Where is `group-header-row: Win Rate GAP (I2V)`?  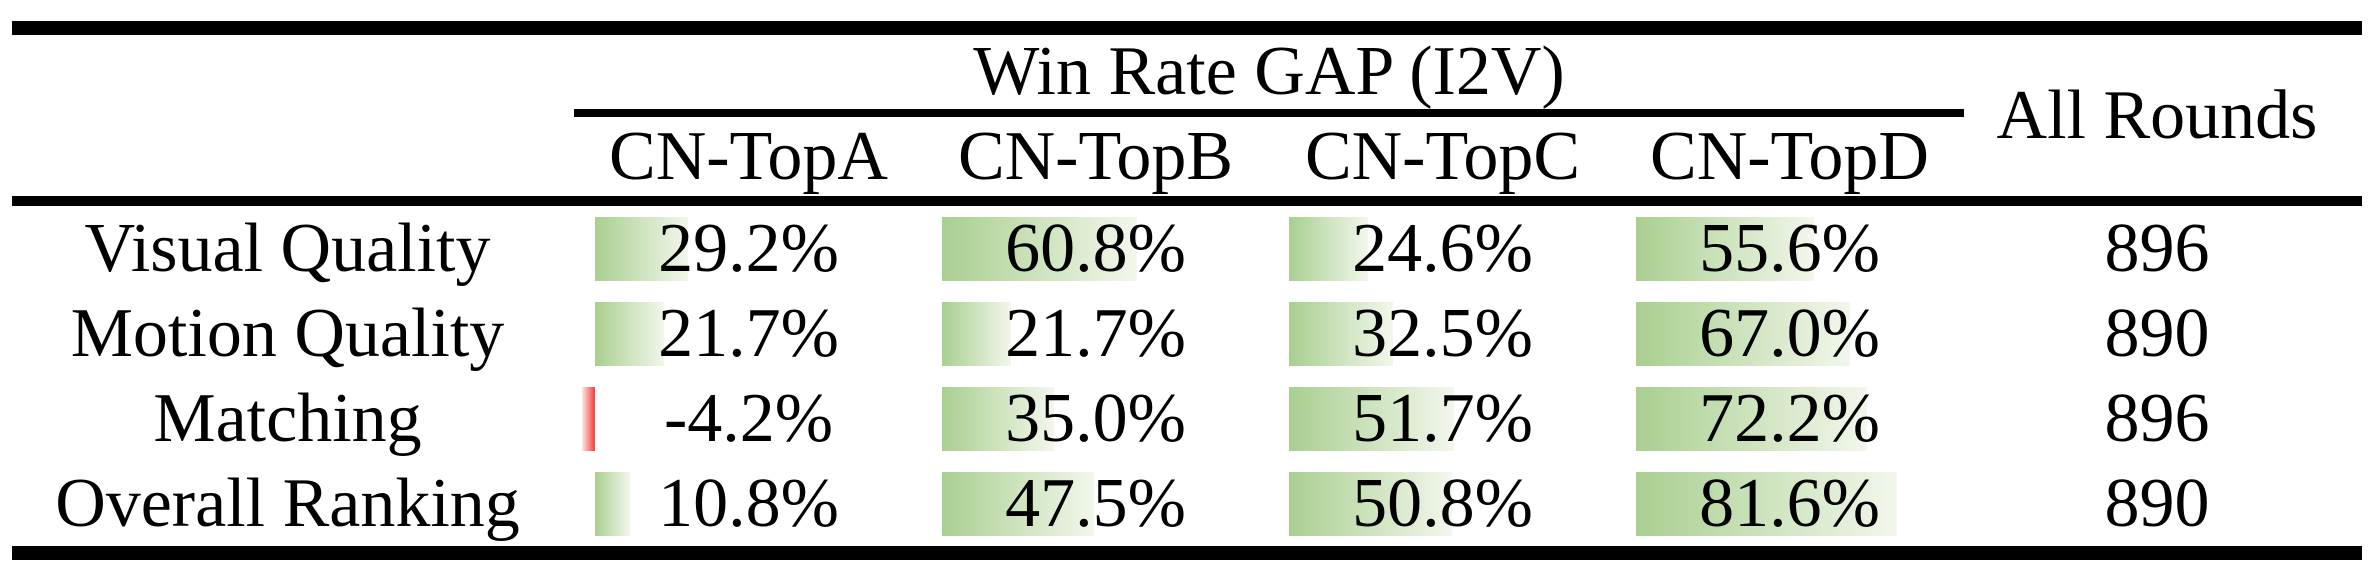 group-header-row: Win Rate GAP (I2V) is located at coordinates (1187, 72).